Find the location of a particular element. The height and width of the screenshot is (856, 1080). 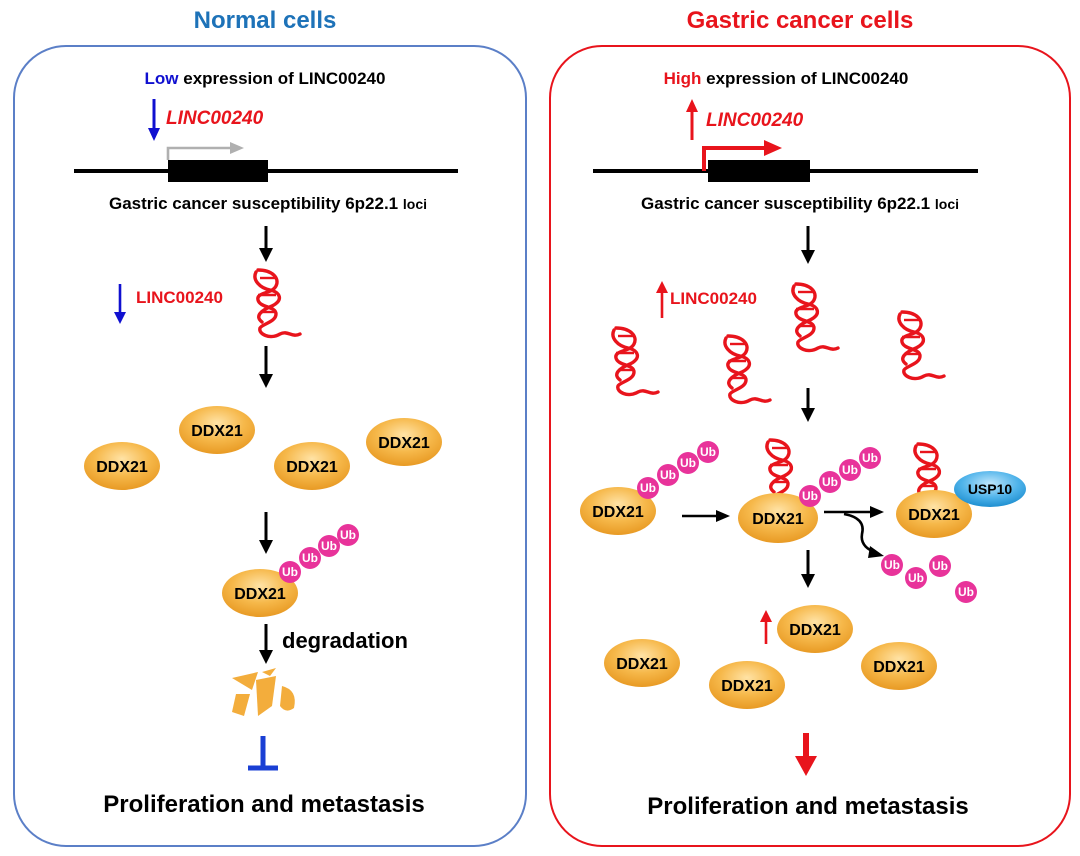

left-expression-level: Low is located at coordinates (162, 78).